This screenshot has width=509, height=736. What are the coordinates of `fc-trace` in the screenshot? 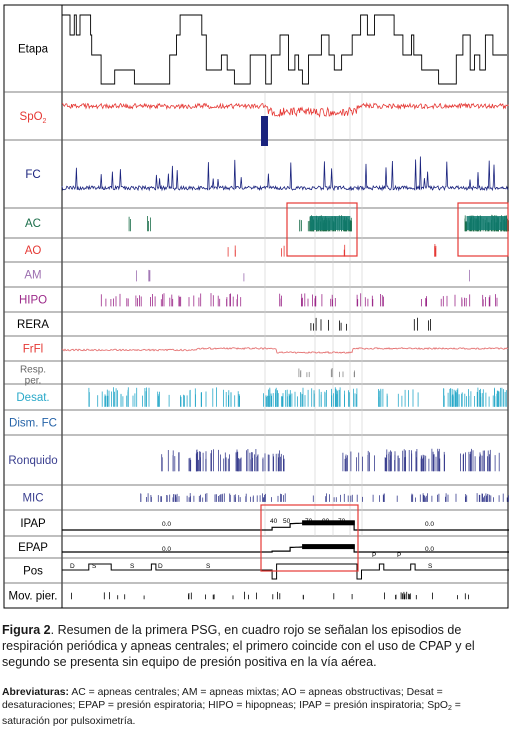 It's located at (285, 174).